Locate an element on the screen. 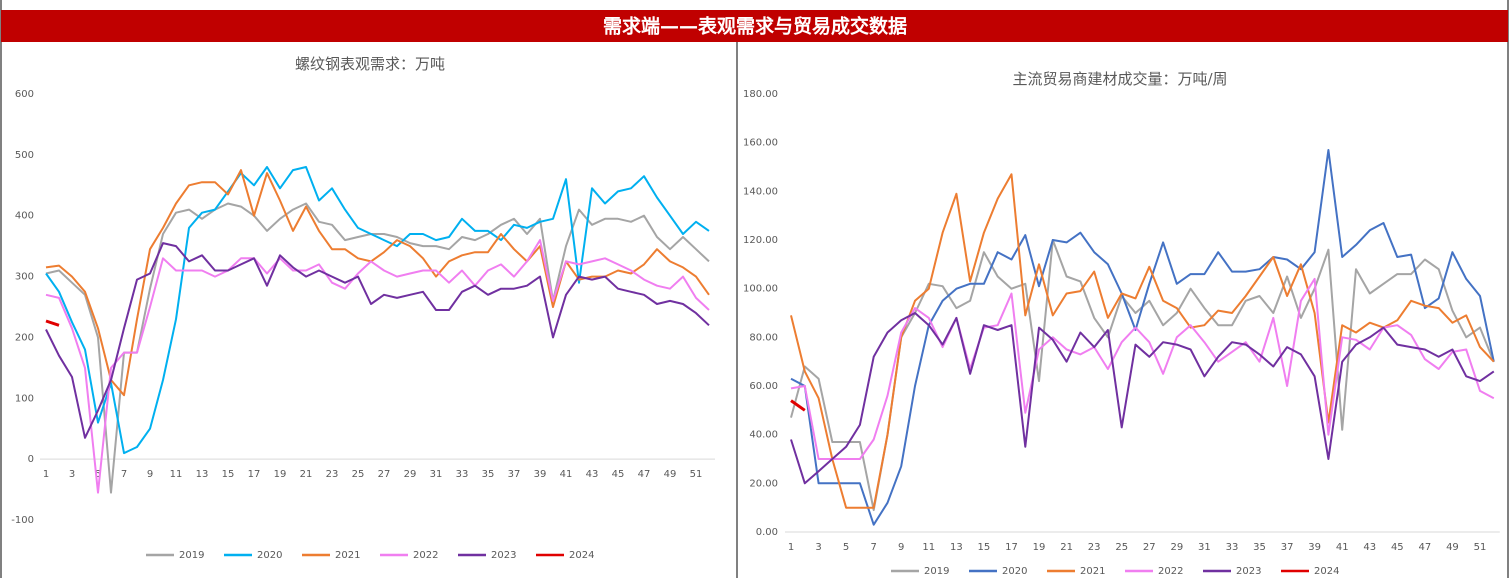 Image resolution: width=1510 pixels, height=578 pixels. y-tick-label: 80.00 is located at coordinates (763, 337).